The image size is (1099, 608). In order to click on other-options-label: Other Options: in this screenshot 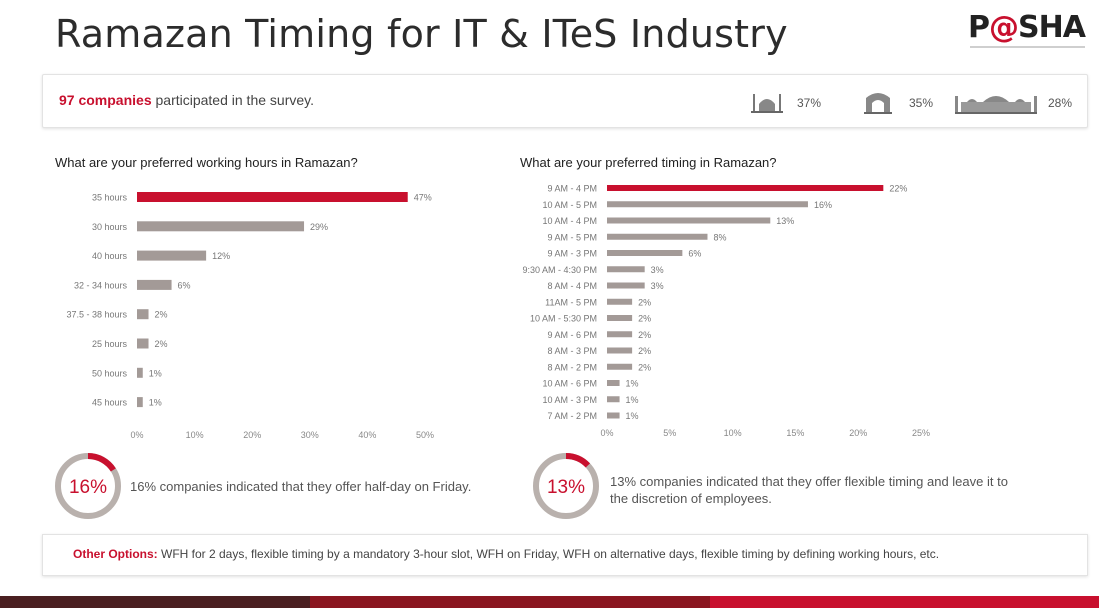, I will do `click(115, 554)`.